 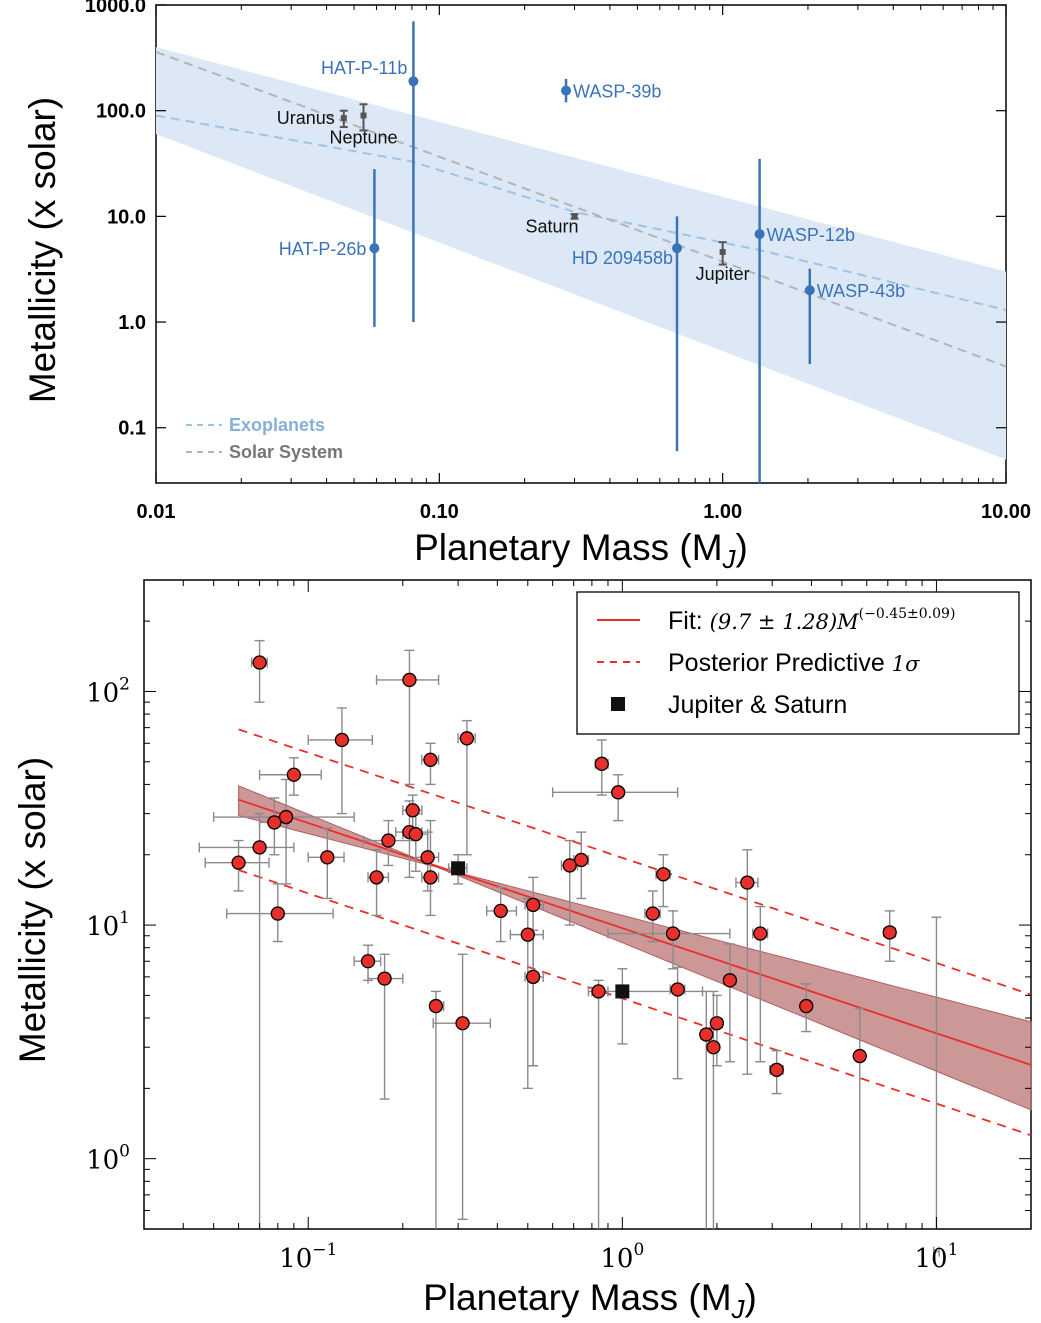 I want to click on y-tick-label: 1000.0, so click(x=115, y=8).